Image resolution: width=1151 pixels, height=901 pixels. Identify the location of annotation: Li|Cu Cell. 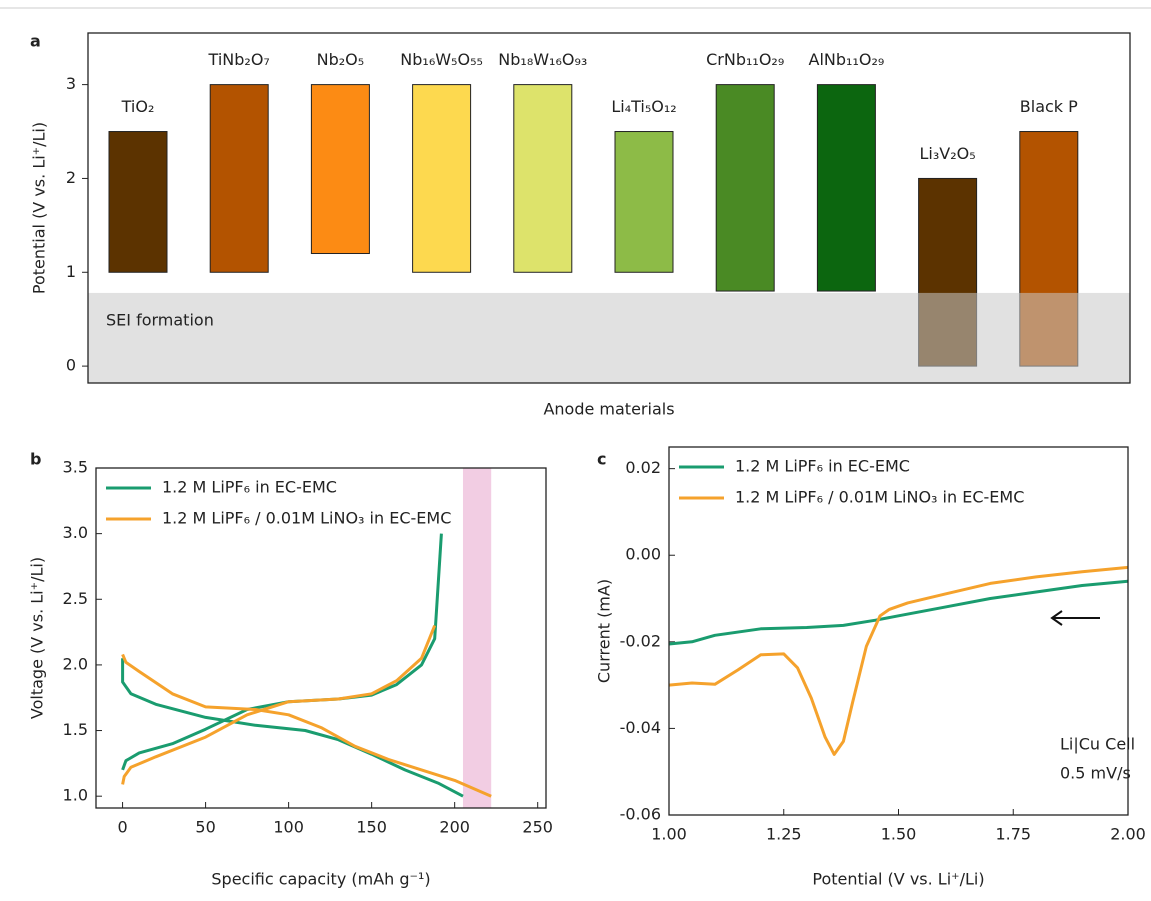
(1097, 744).